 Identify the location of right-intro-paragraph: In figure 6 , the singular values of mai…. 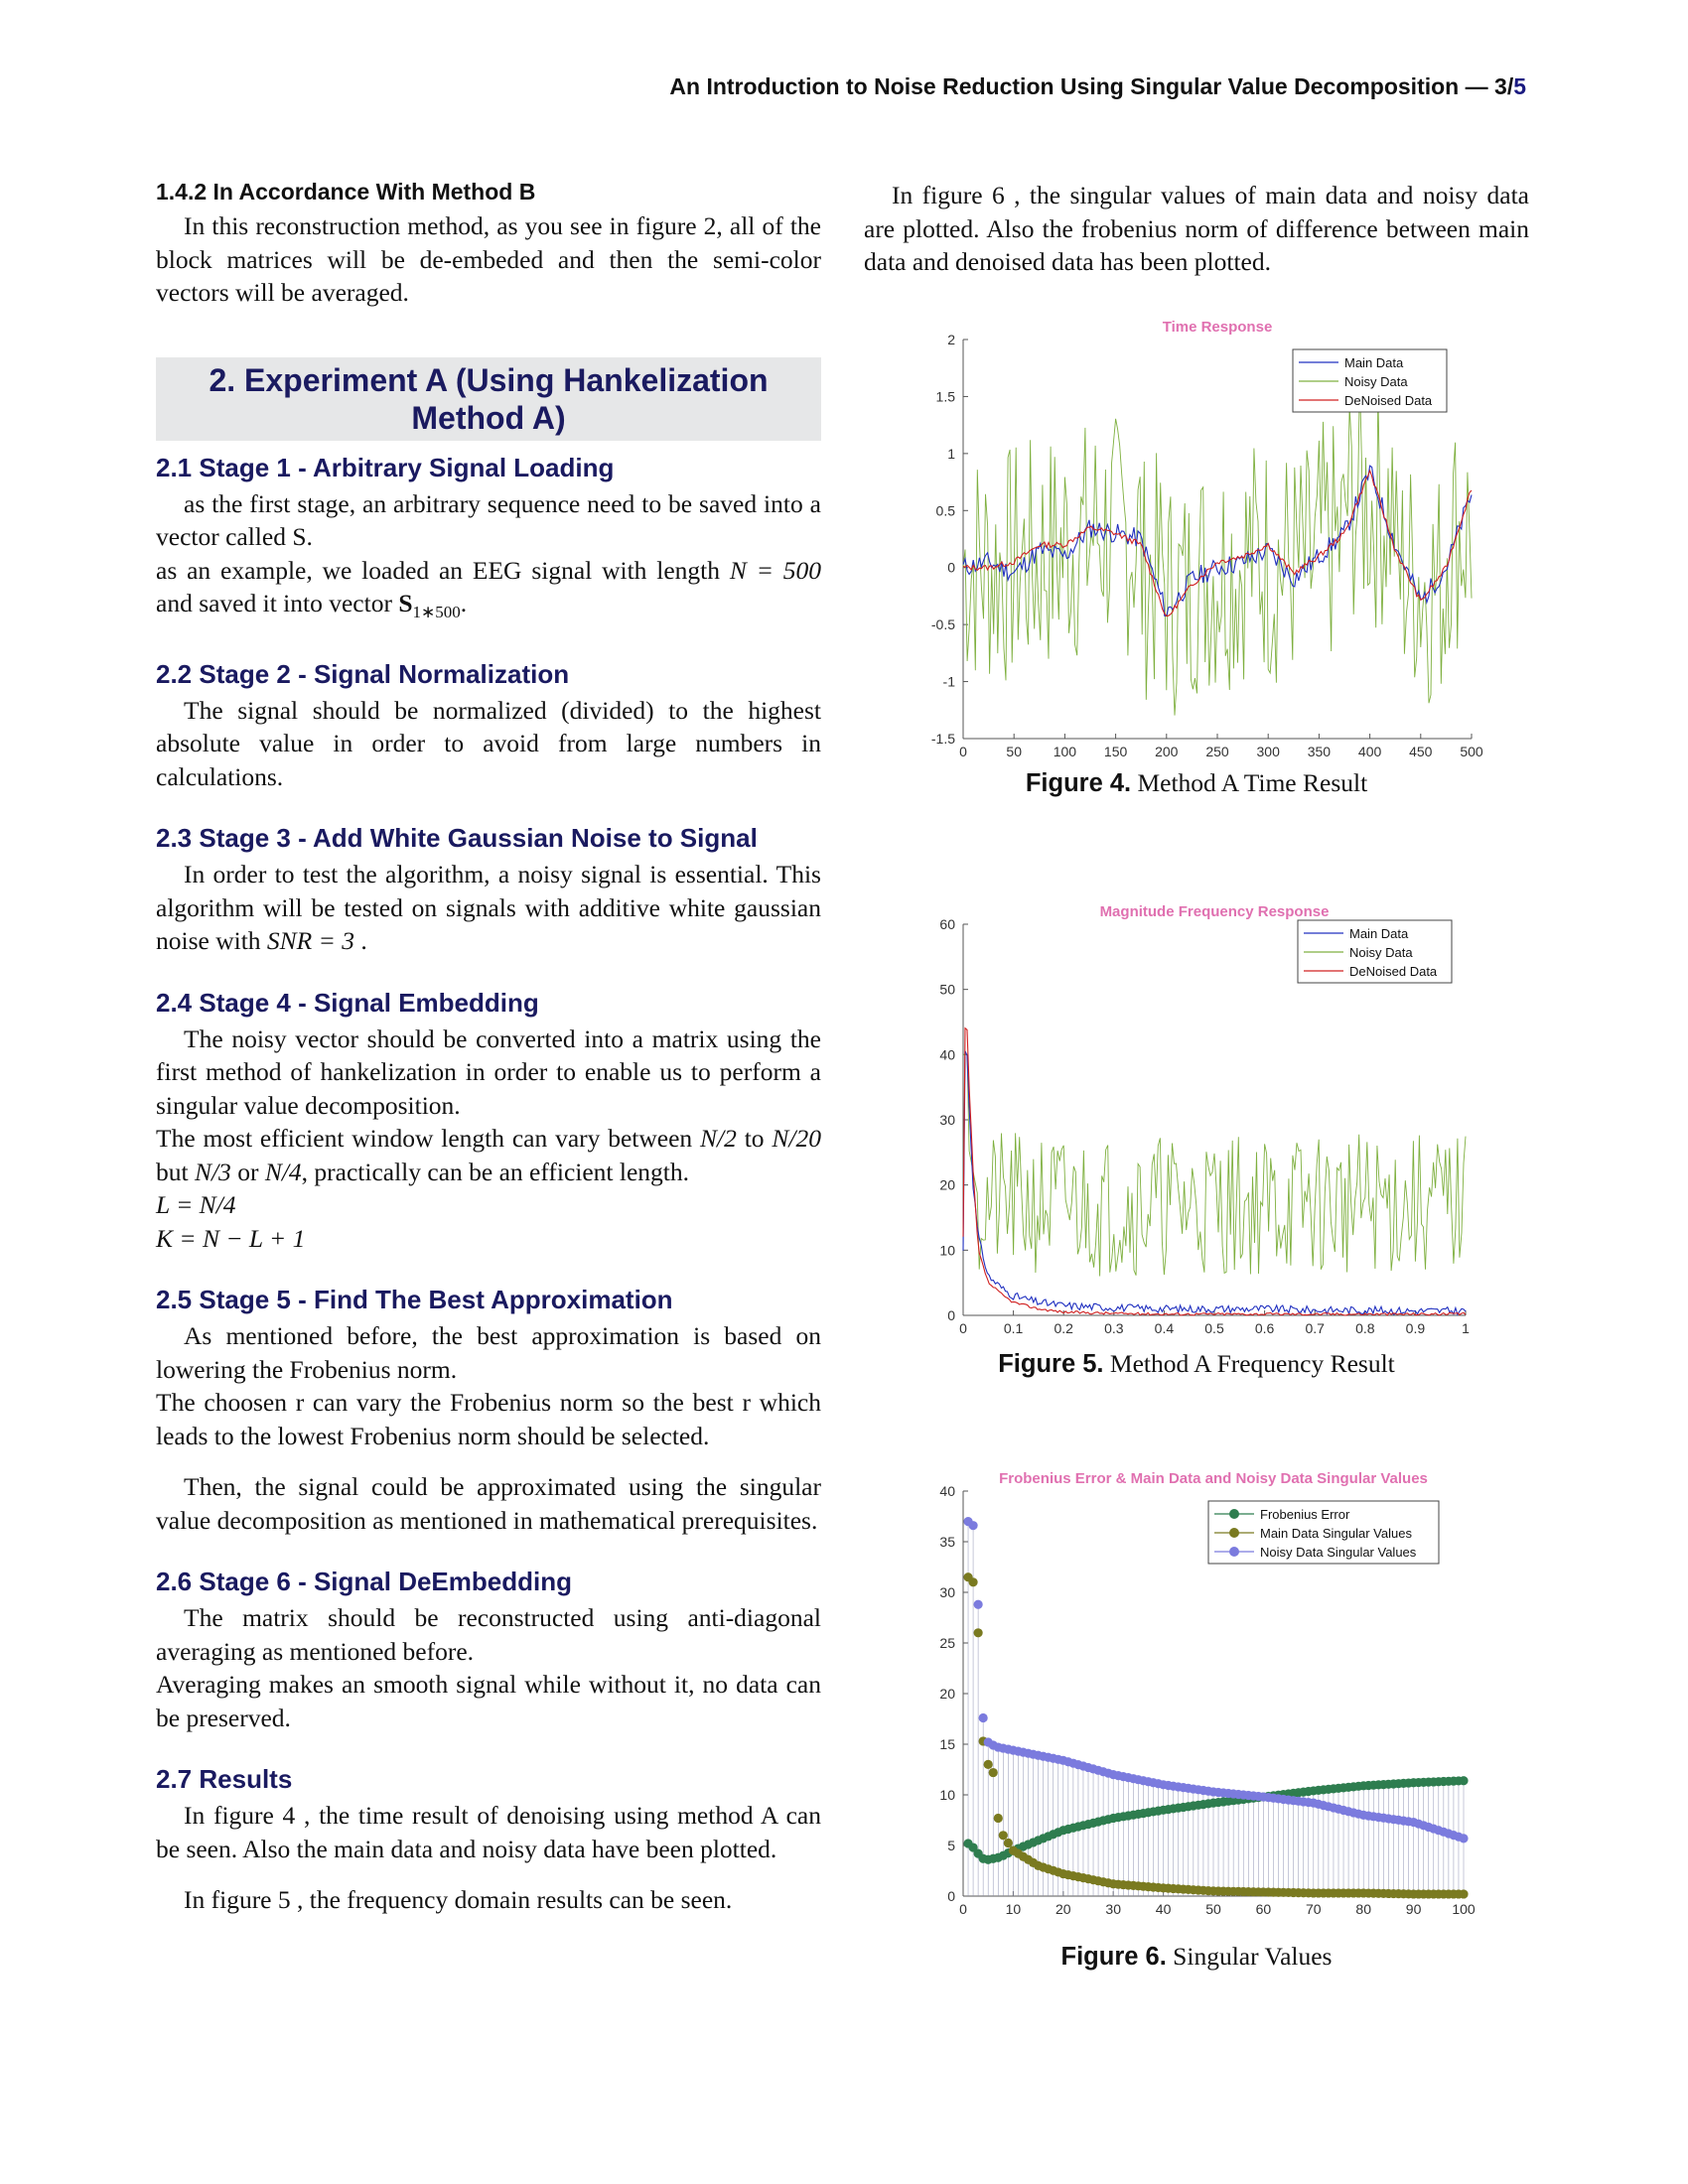
(1196, 228).